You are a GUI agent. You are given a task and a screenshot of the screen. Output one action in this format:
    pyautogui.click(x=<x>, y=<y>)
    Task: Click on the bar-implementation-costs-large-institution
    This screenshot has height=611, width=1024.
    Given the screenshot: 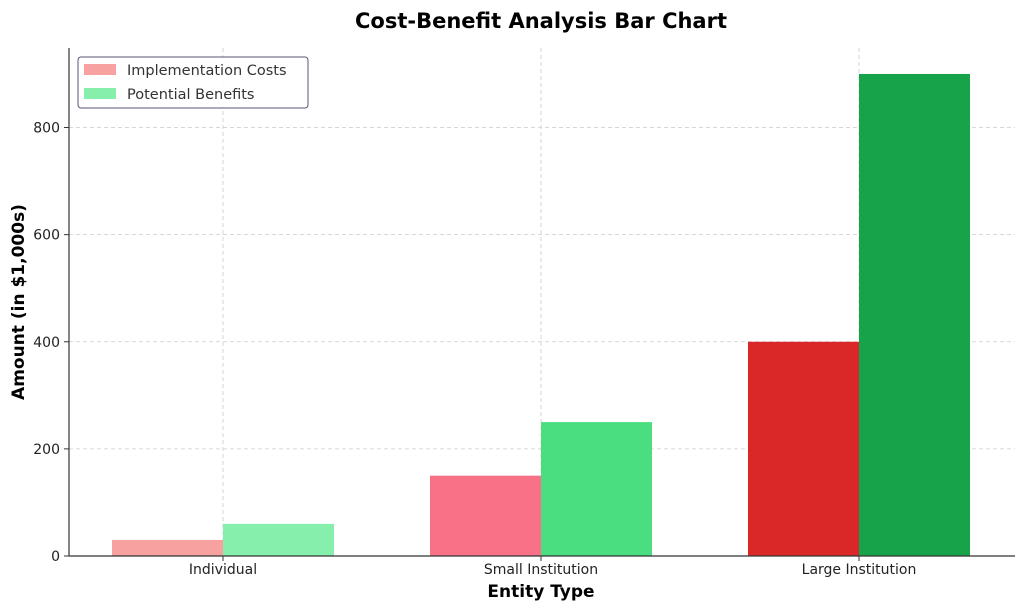 What is the action you would take?
    pyautogui.click(x=803, y=448)
    